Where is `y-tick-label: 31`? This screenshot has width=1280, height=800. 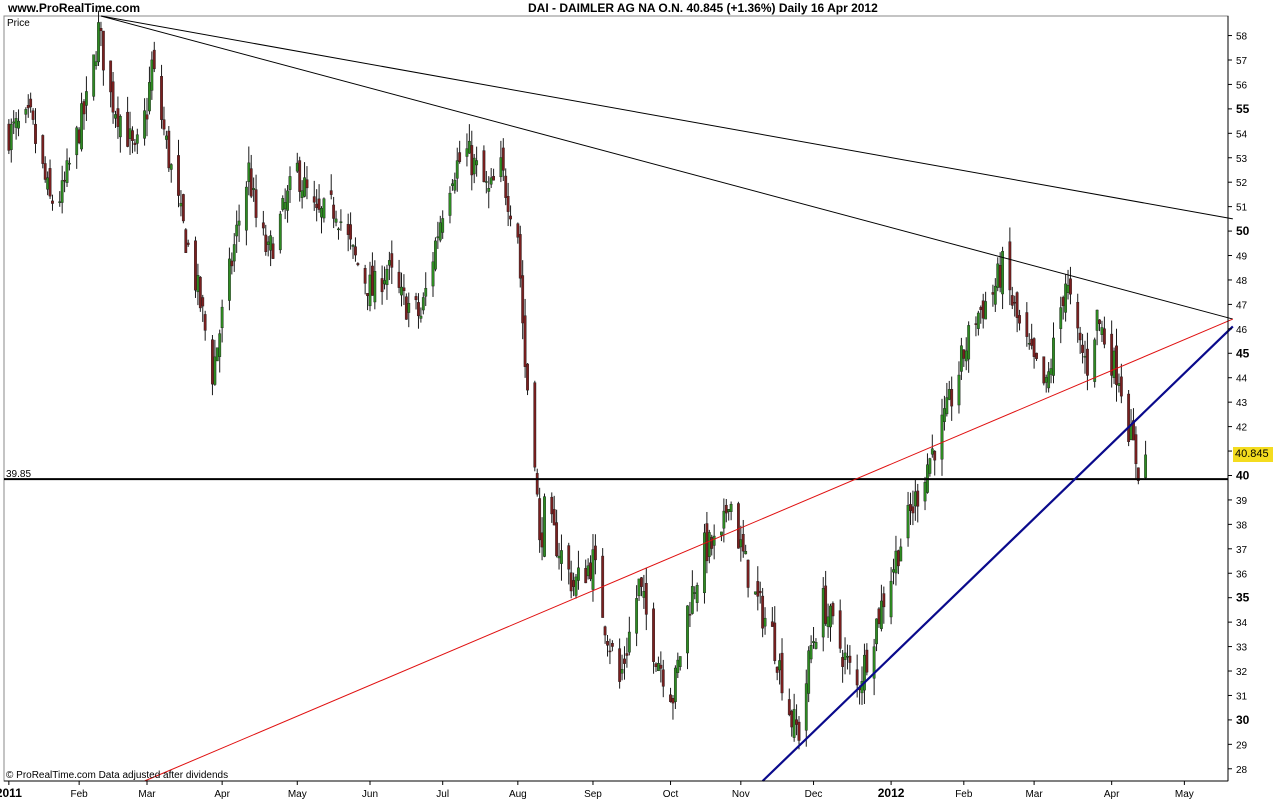
y-tick-label: 31 is located at coordinates (1242, 696).